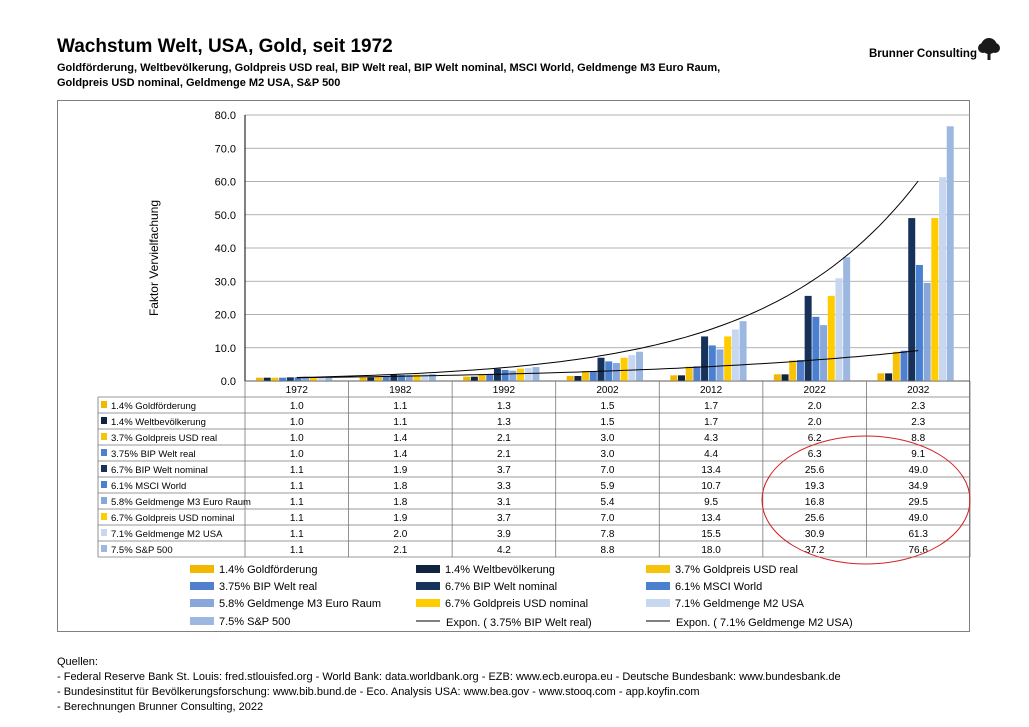 Image resolution: width=1029 pixels, height=727 pixels. What do you see at coordinates (504, 550) in the screenshot?
I see `data-label: 4.2` at bounding box center [504, 550].